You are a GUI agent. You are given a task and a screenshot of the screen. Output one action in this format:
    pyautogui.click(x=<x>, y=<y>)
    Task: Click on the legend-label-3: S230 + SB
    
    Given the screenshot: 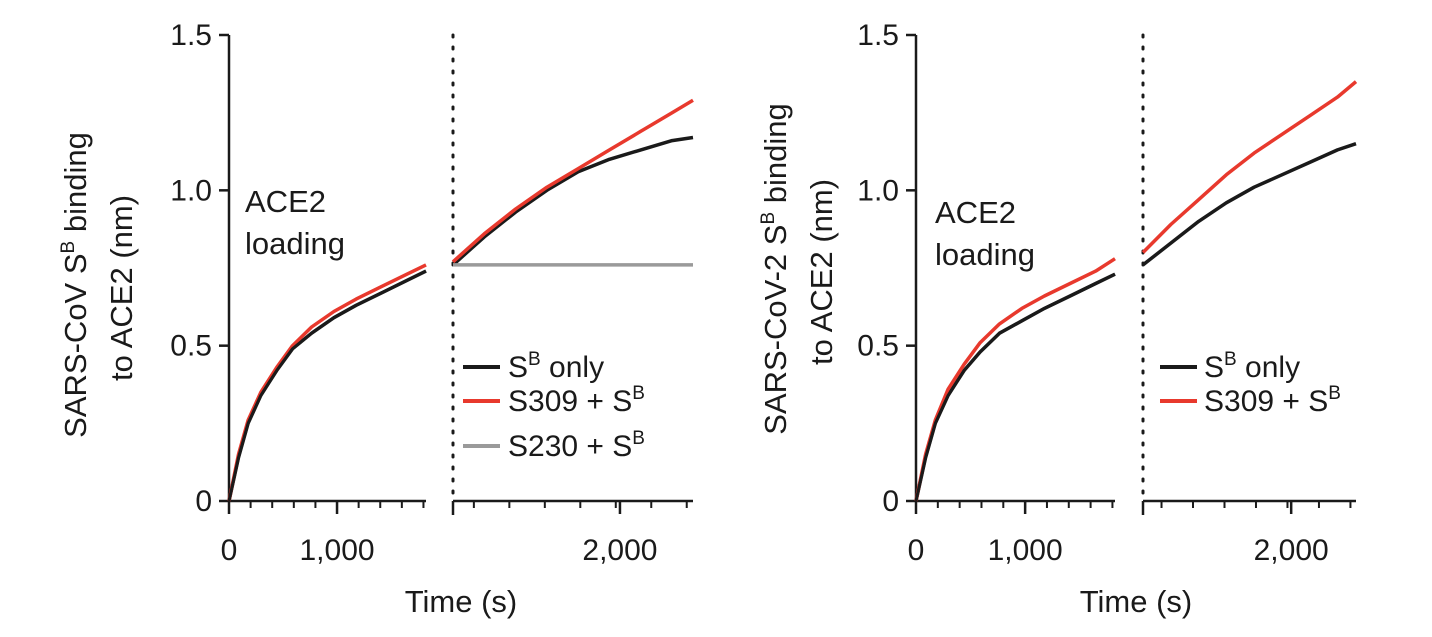 What is the action you would take?
    pyautogui.click(x=576, y=445)
    